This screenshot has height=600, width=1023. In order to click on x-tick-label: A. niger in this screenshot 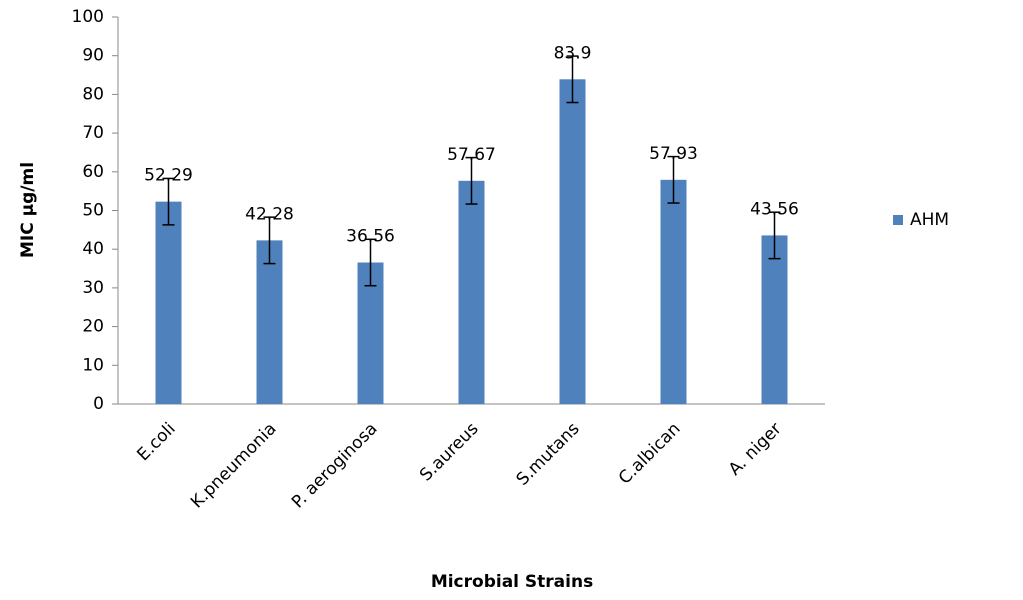, I will do `click(755, 449)`.